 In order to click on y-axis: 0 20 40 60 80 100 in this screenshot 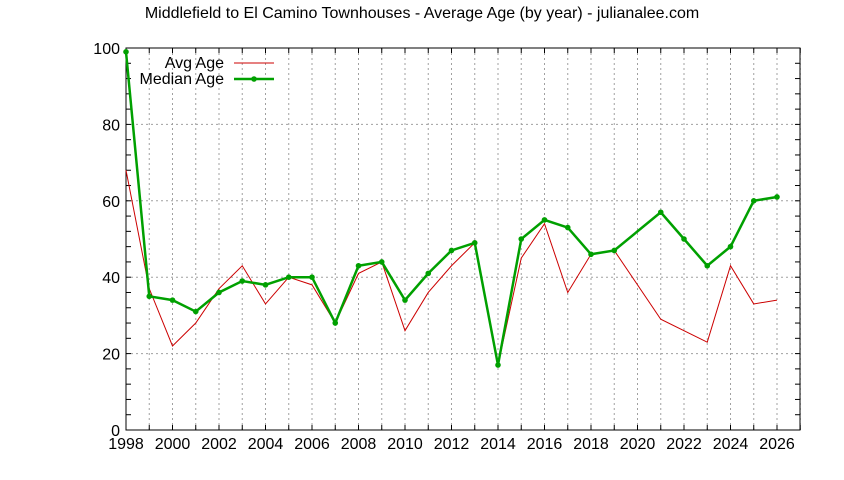, I will do `click(106, 240)`.